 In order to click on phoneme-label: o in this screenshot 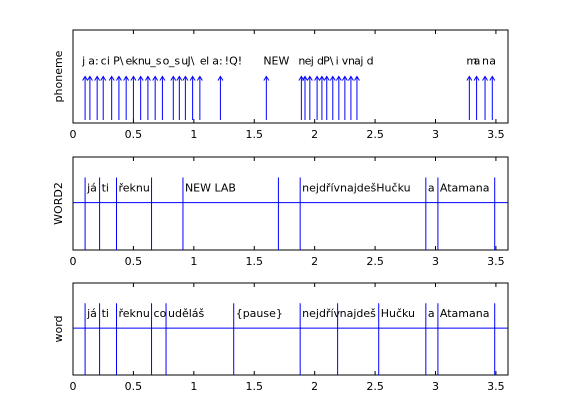, I will do `click(166, 60)`.